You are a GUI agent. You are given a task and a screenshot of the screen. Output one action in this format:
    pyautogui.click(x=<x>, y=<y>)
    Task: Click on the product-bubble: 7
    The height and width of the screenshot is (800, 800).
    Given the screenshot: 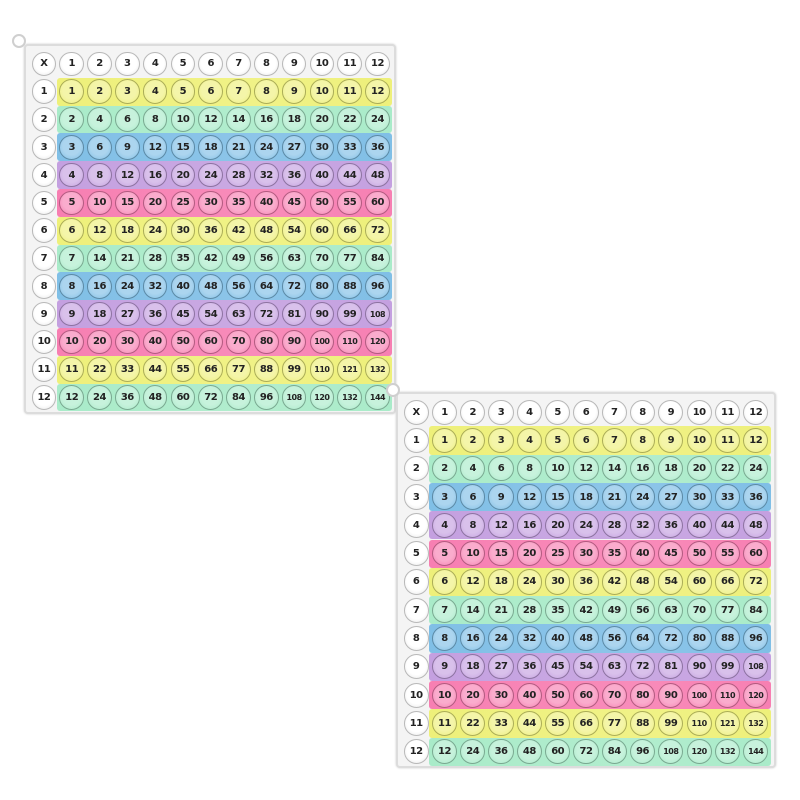 What is the action you would take?
    pyautogui.click(x=614, y=440)
    